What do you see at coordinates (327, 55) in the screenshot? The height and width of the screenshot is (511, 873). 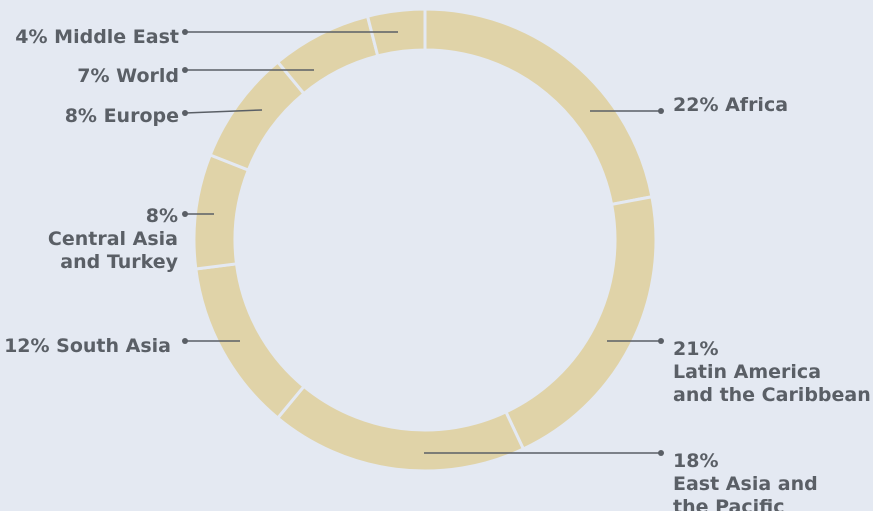 I see `slice-world` at bounding box center [327, 55].